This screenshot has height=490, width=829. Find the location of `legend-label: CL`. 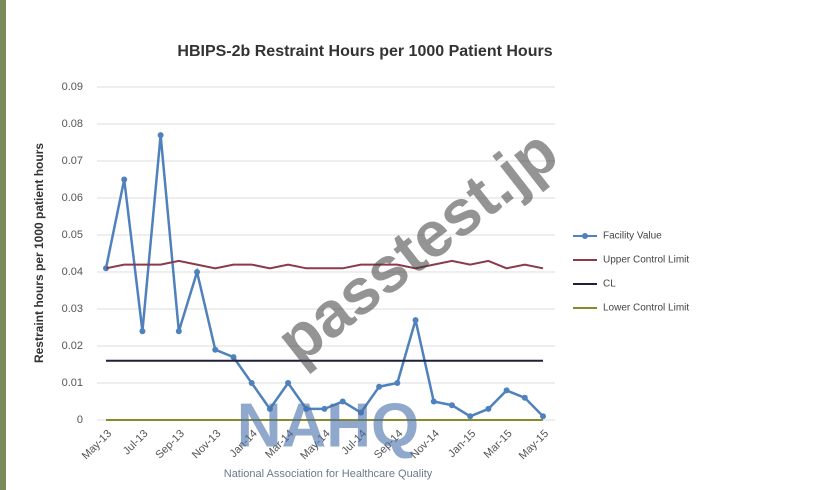

legend-label: CL is located at coordinates (609, 284).